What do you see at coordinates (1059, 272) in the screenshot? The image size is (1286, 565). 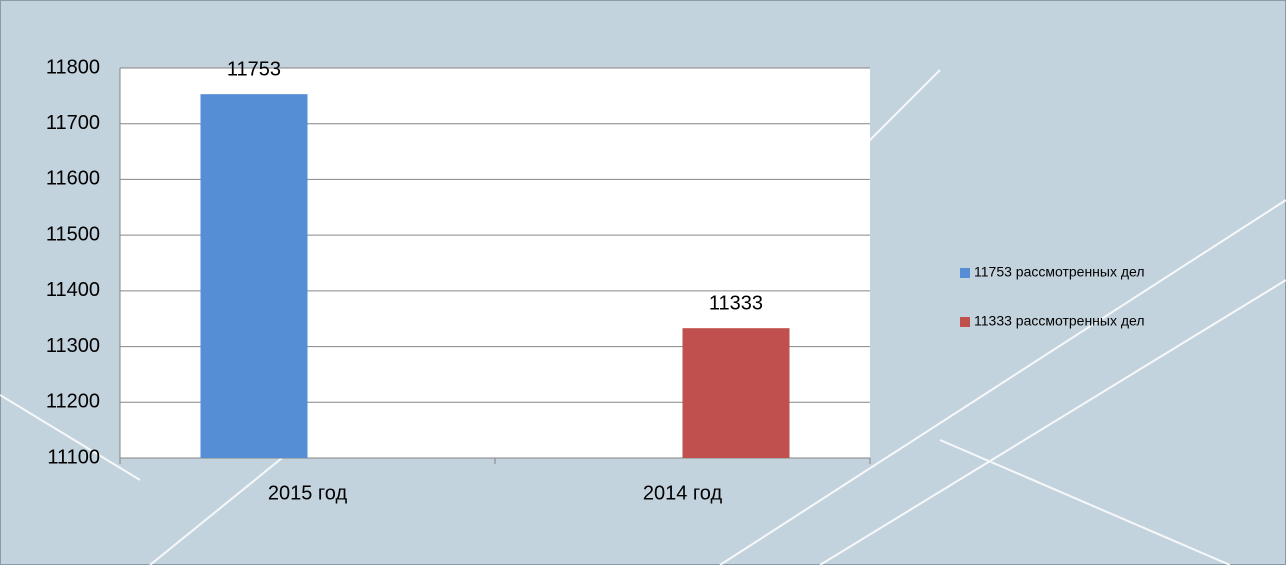 I see `legend-label: 11753 рассмотренных дел` at bounding box center [1059, 272].